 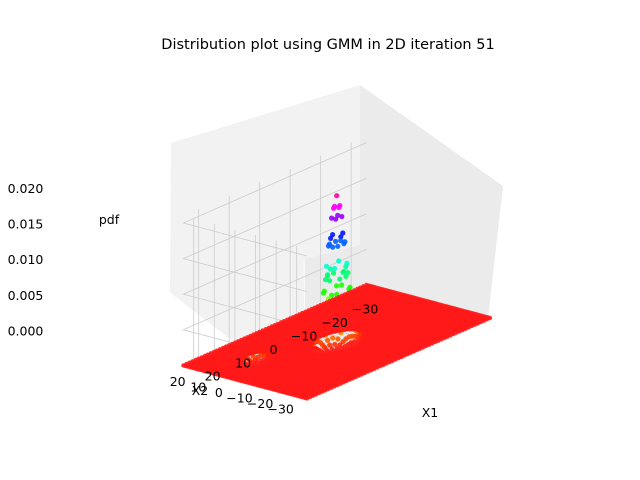 I want to click on back-left-pane, so click(x=265, y=189).